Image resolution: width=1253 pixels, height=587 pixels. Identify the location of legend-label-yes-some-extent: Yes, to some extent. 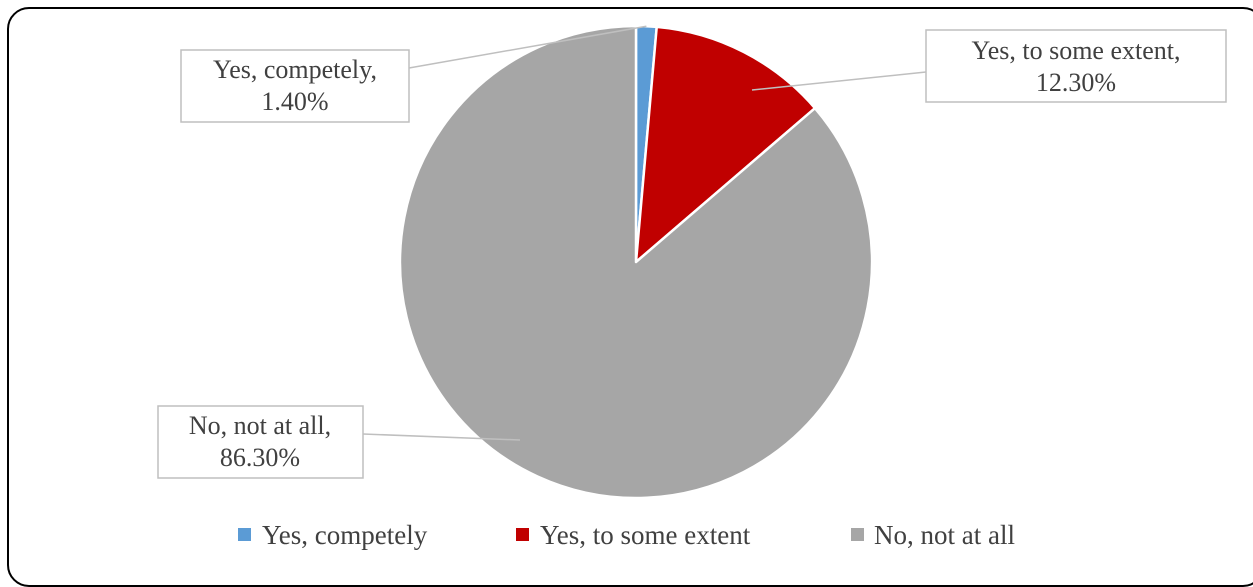
(645, 535).